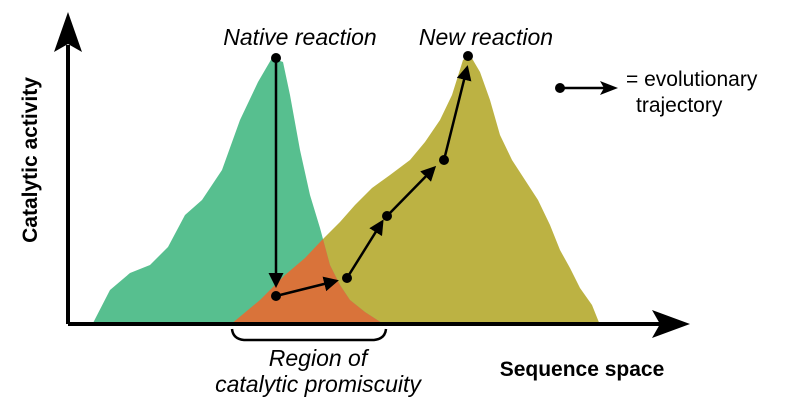 This screenshot has height=407, width=790. Describe the element at coordinates (486, 37) in the screenshot. I see `new-reaction-label: New reaction` at that location.